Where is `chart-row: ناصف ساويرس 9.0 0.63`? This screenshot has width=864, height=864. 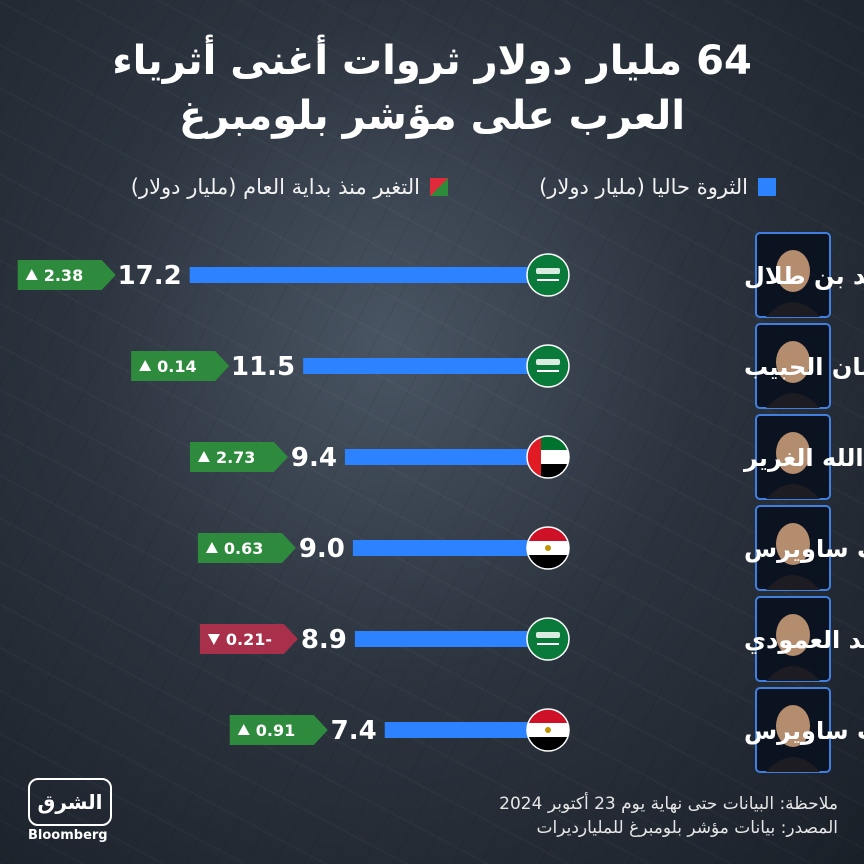 chart-row: ناصف ساويرس 9.0 0.63 is located at coordinates (530, 548).